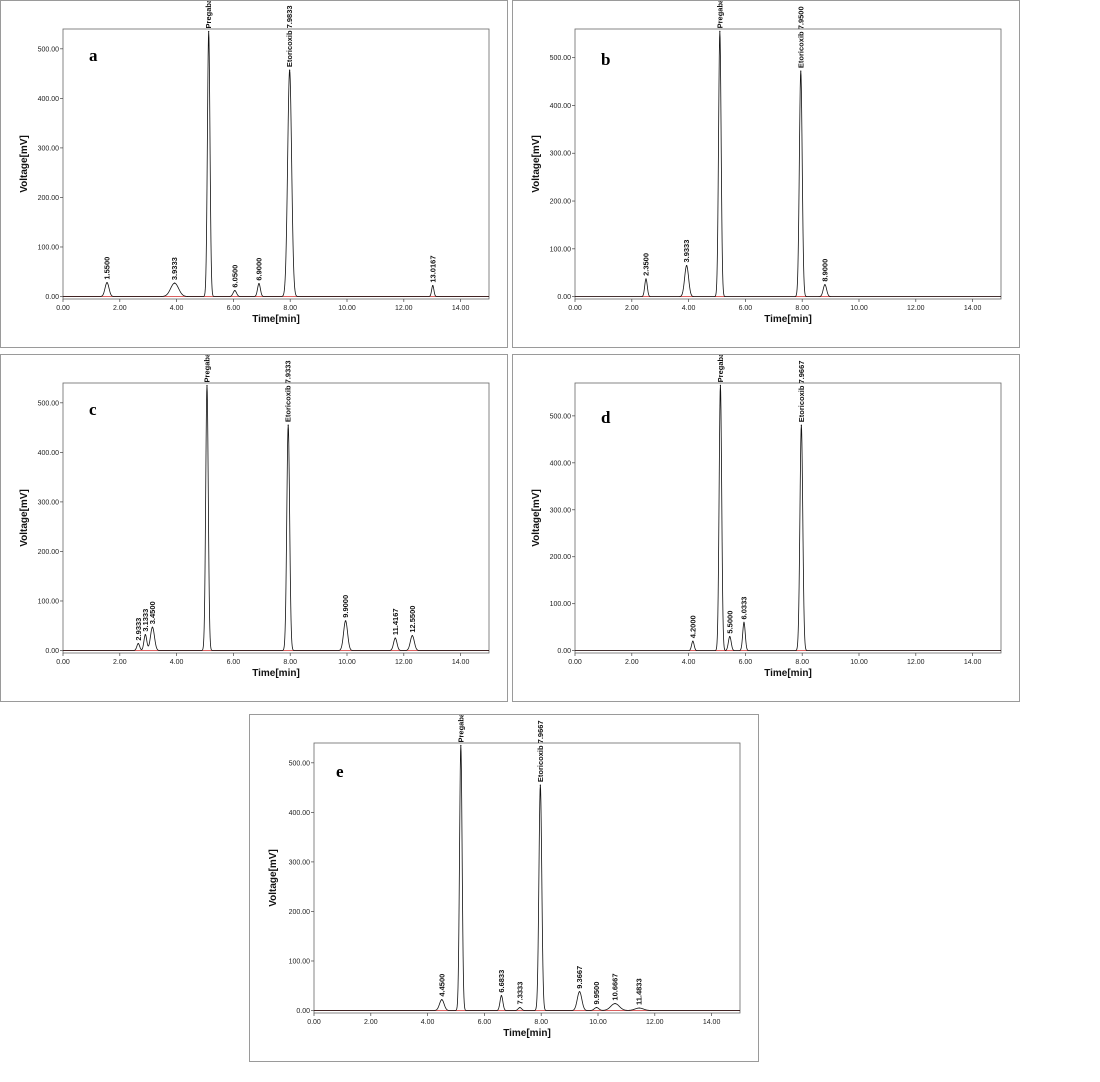 The width and height of the screenshot is (1100, 1082). What do you see at coordinates (719, 14) in the screenshot?
I see `peak-label: Pregabalin 5.1000` at bounding box center [719, 14].